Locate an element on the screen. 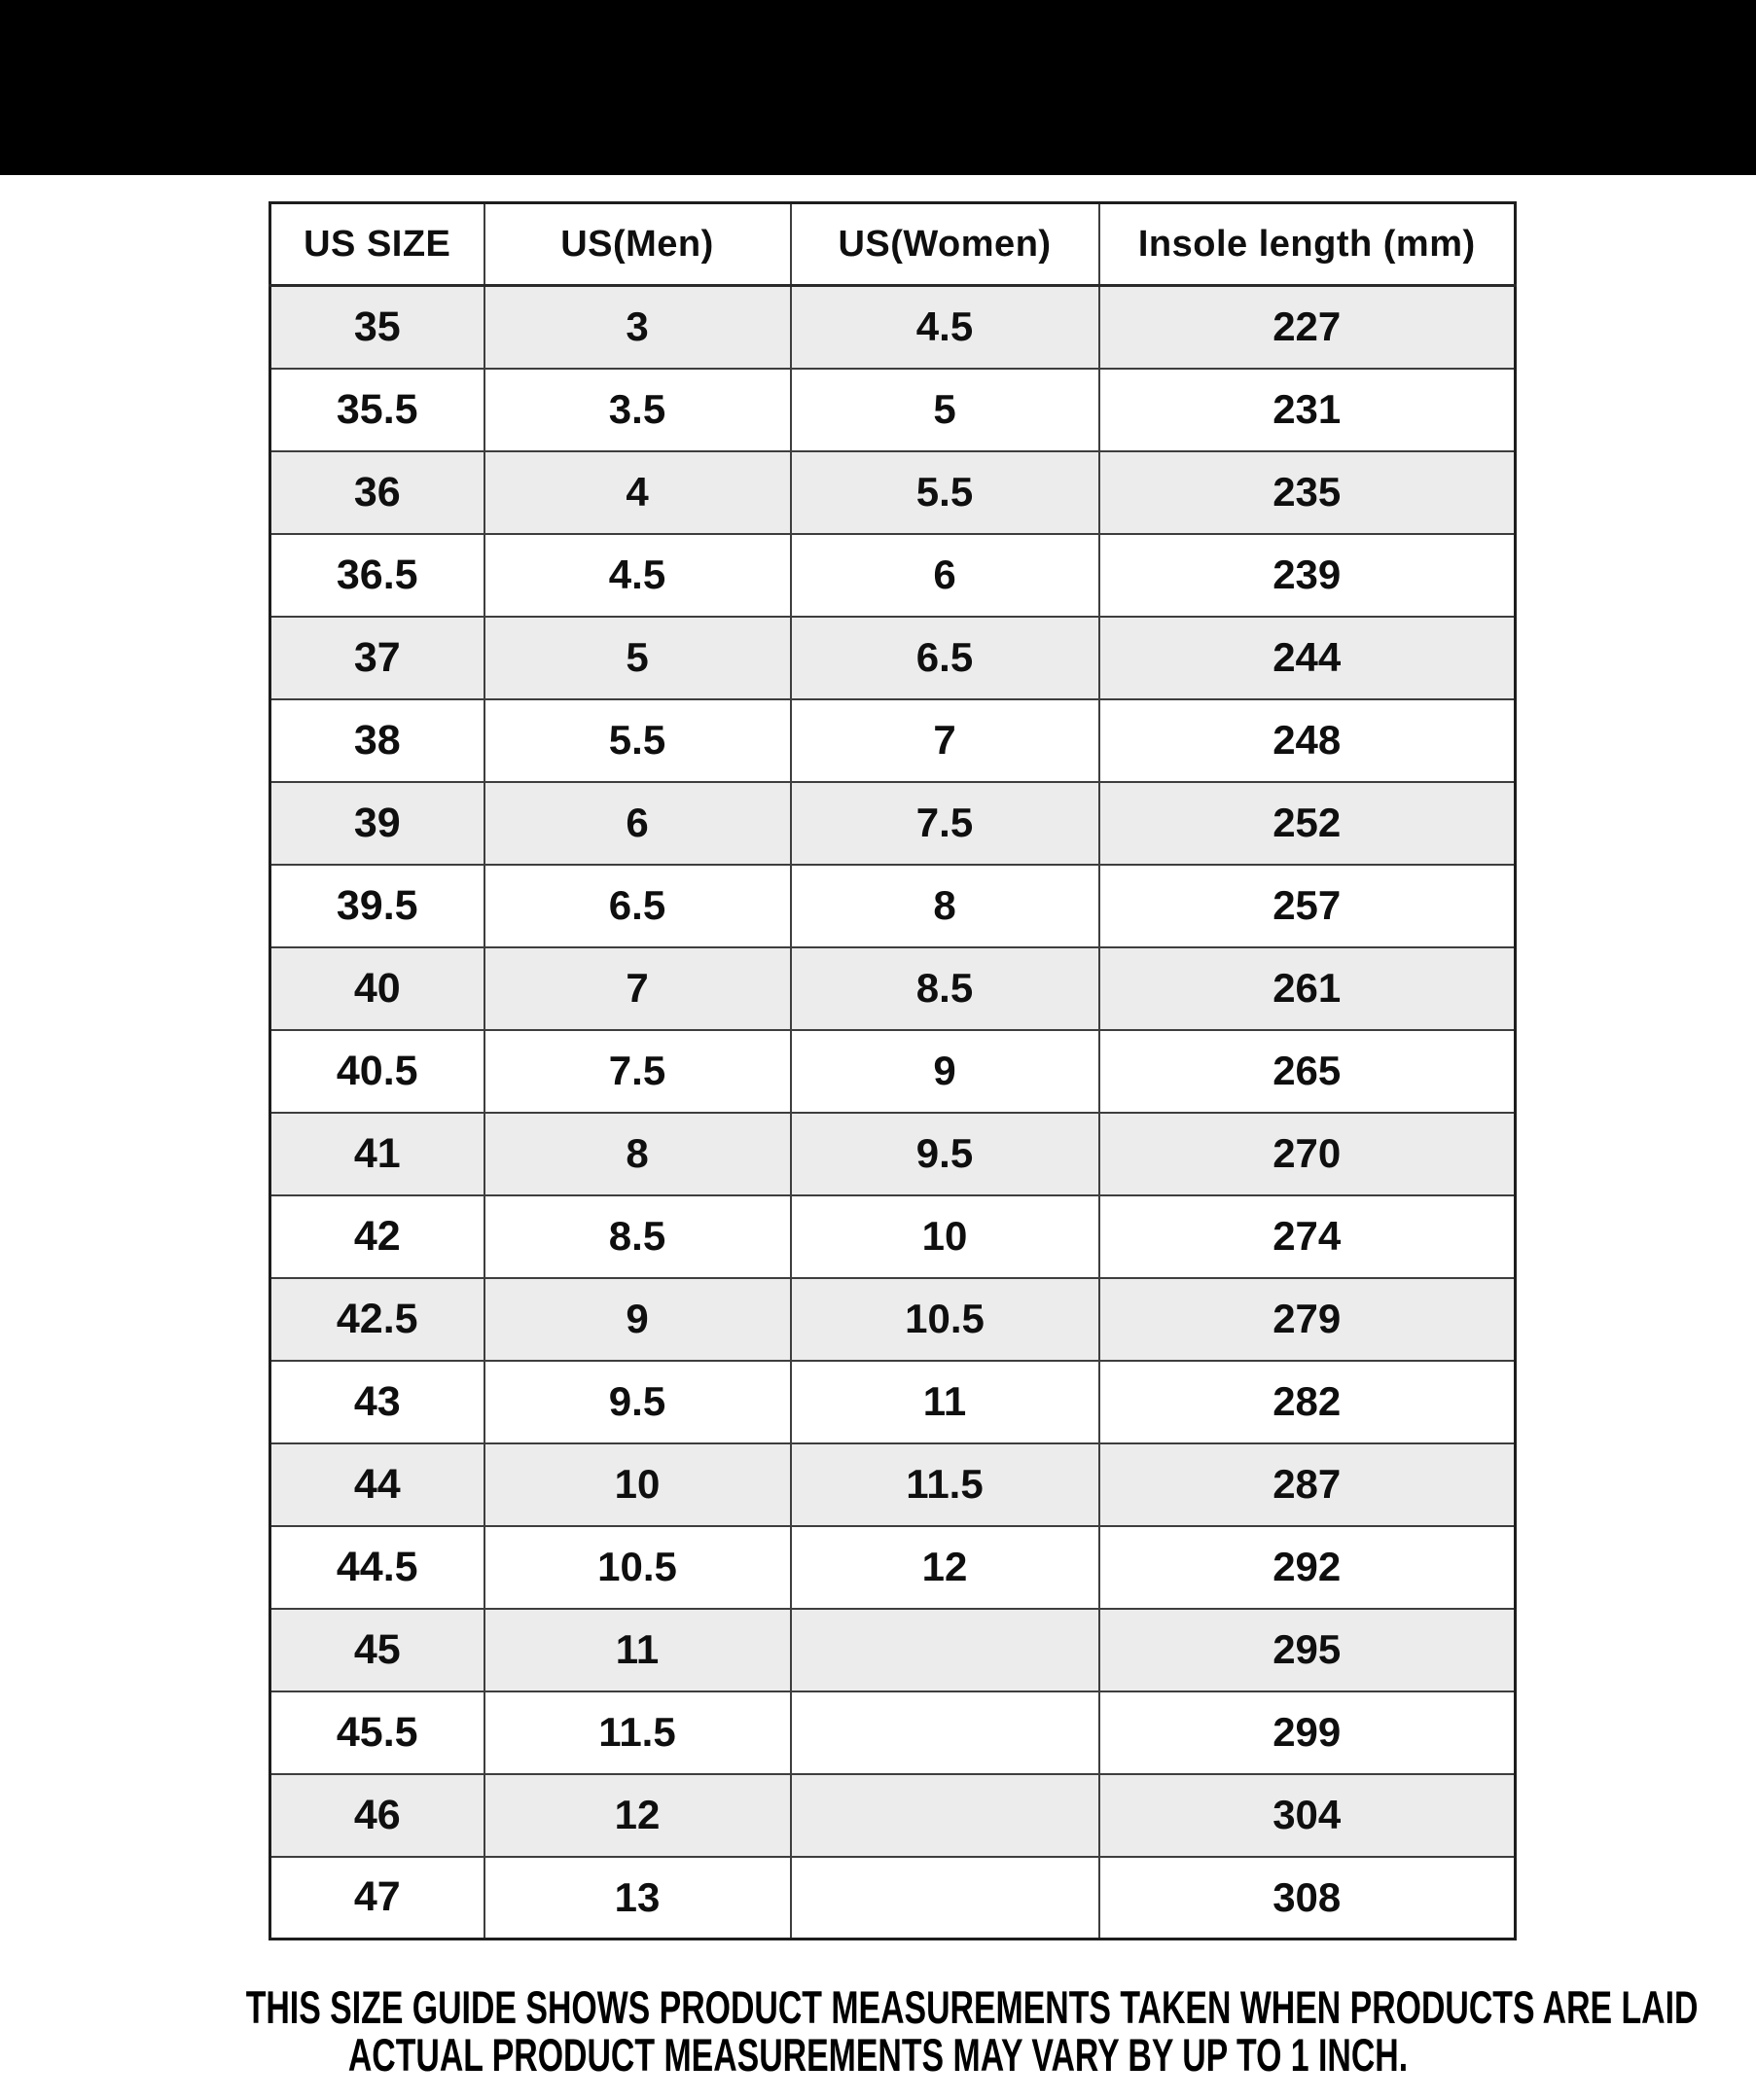 The width and height of the screenshot is (1756, 2100). cell-insole-length: 308 is located at coordinates (1307, 1898).